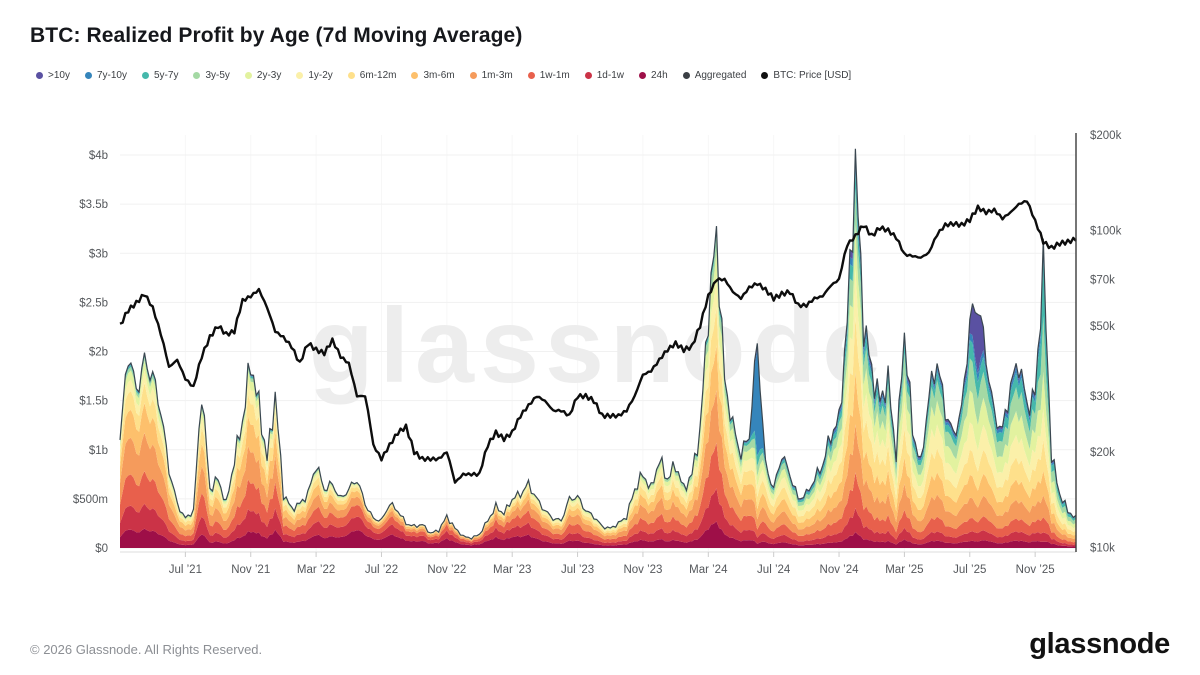  Describe the element at coordinates (497, 75) in the screenshot. I see `legend-item-label: 1m-3m` at that location.